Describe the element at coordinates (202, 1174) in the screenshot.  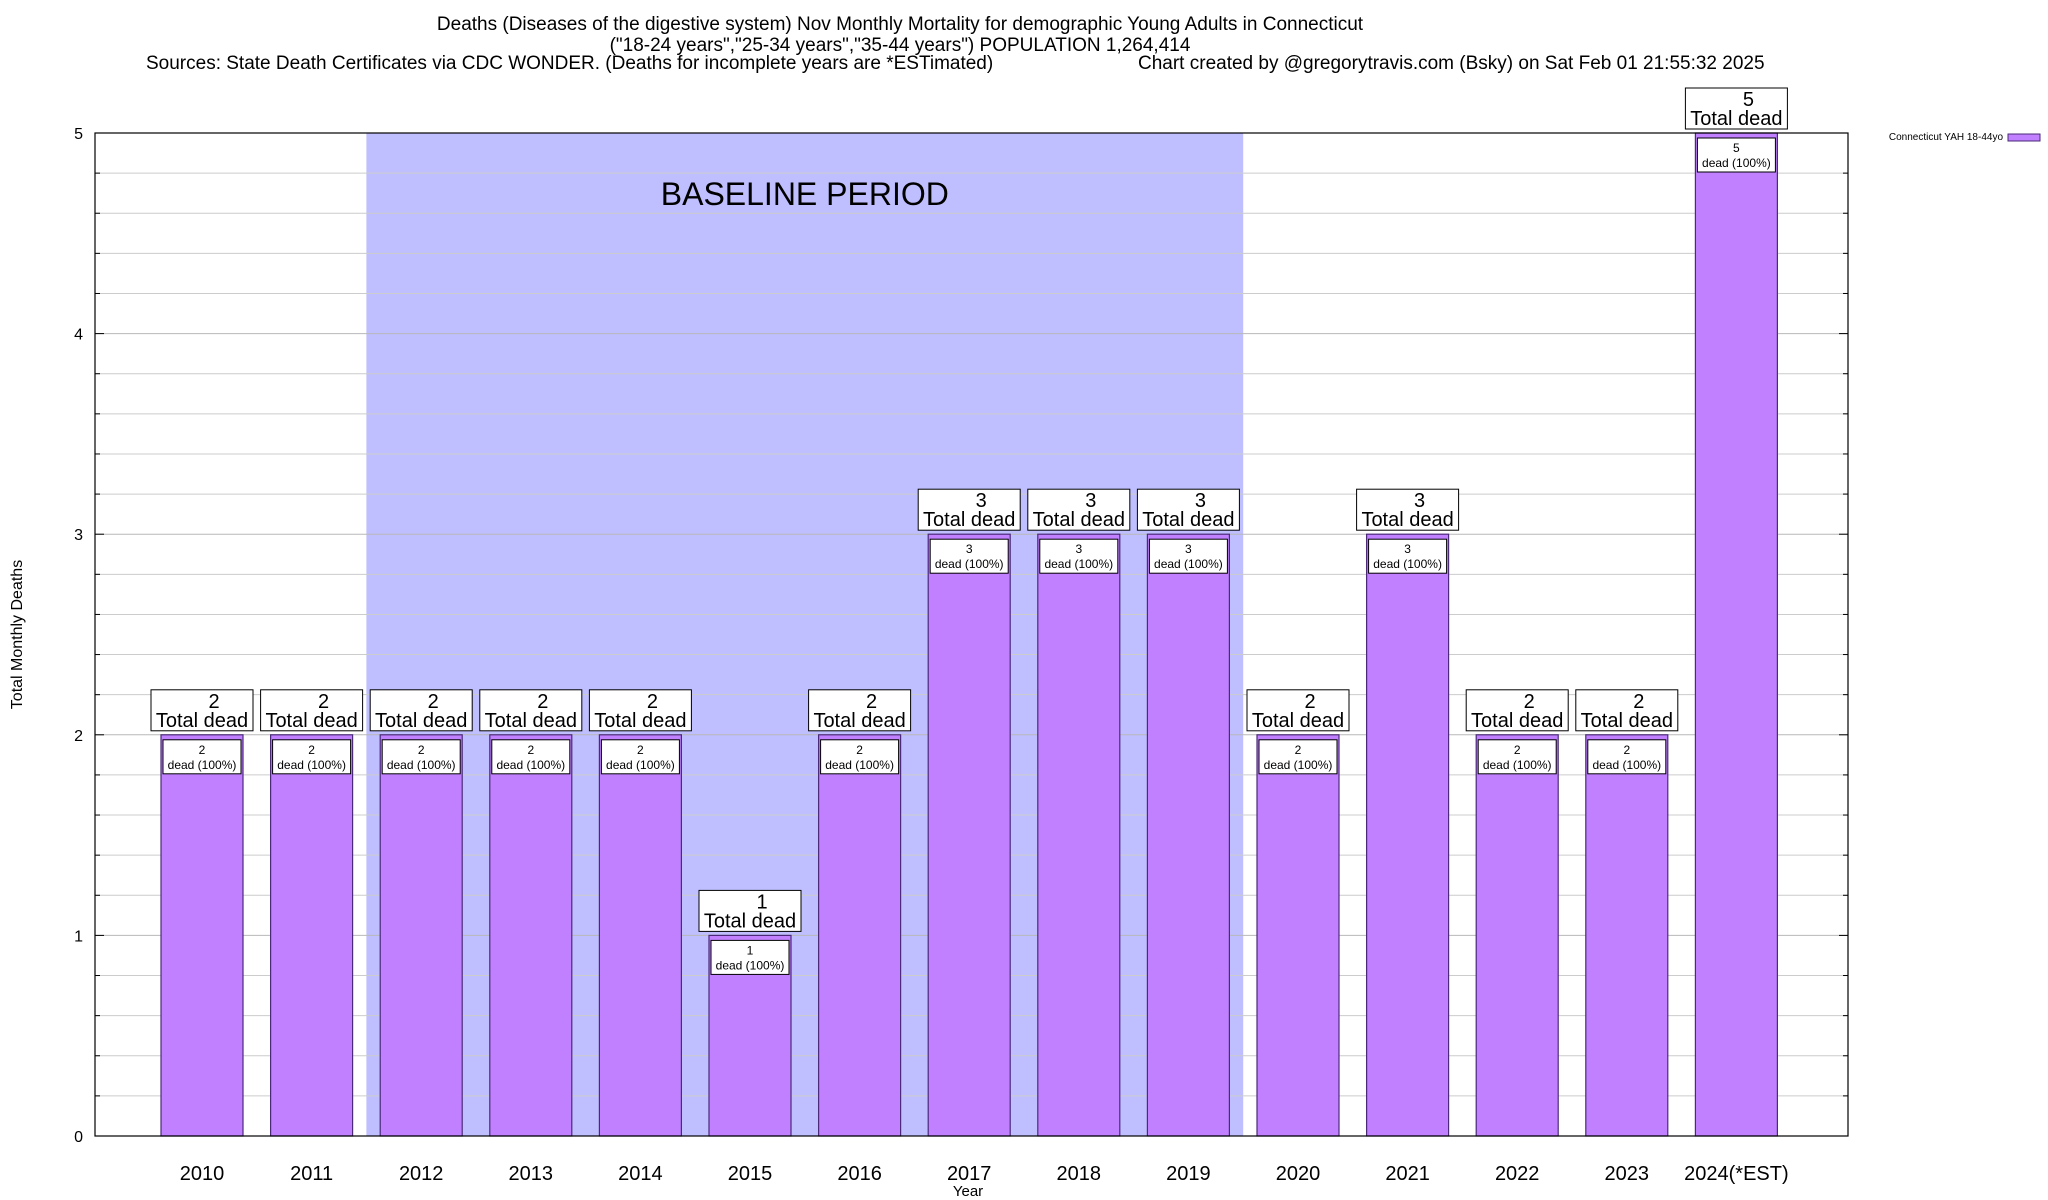
I see `x-tick-label: 2010` at that location.